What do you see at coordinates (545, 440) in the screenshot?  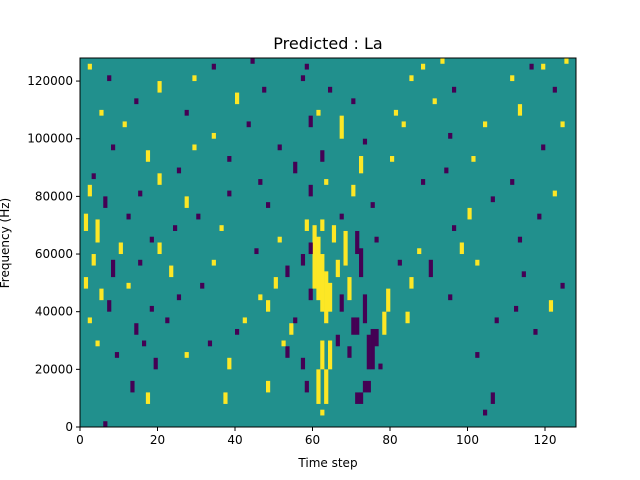 I see `x-tick-label: 120` at bounding box center [545, 440].